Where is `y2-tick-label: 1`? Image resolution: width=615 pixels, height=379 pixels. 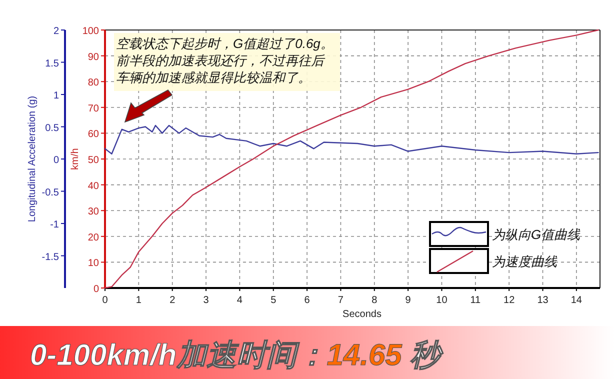 y2-tick-label: 1 is located at coordinates (56, 96).